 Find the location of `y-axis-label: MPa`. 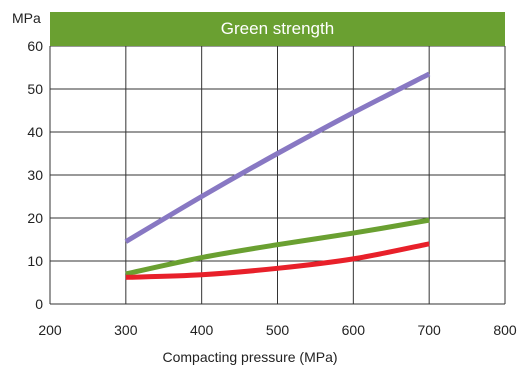

y-axis-label: MPa is located at coordinates (26, 18).